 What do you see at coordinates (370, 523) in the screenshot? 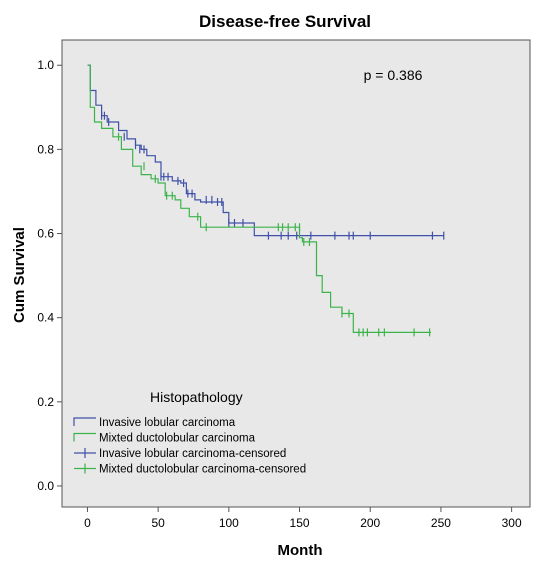
I see `x-tick-label: 200` at bounding box center [370, 523].